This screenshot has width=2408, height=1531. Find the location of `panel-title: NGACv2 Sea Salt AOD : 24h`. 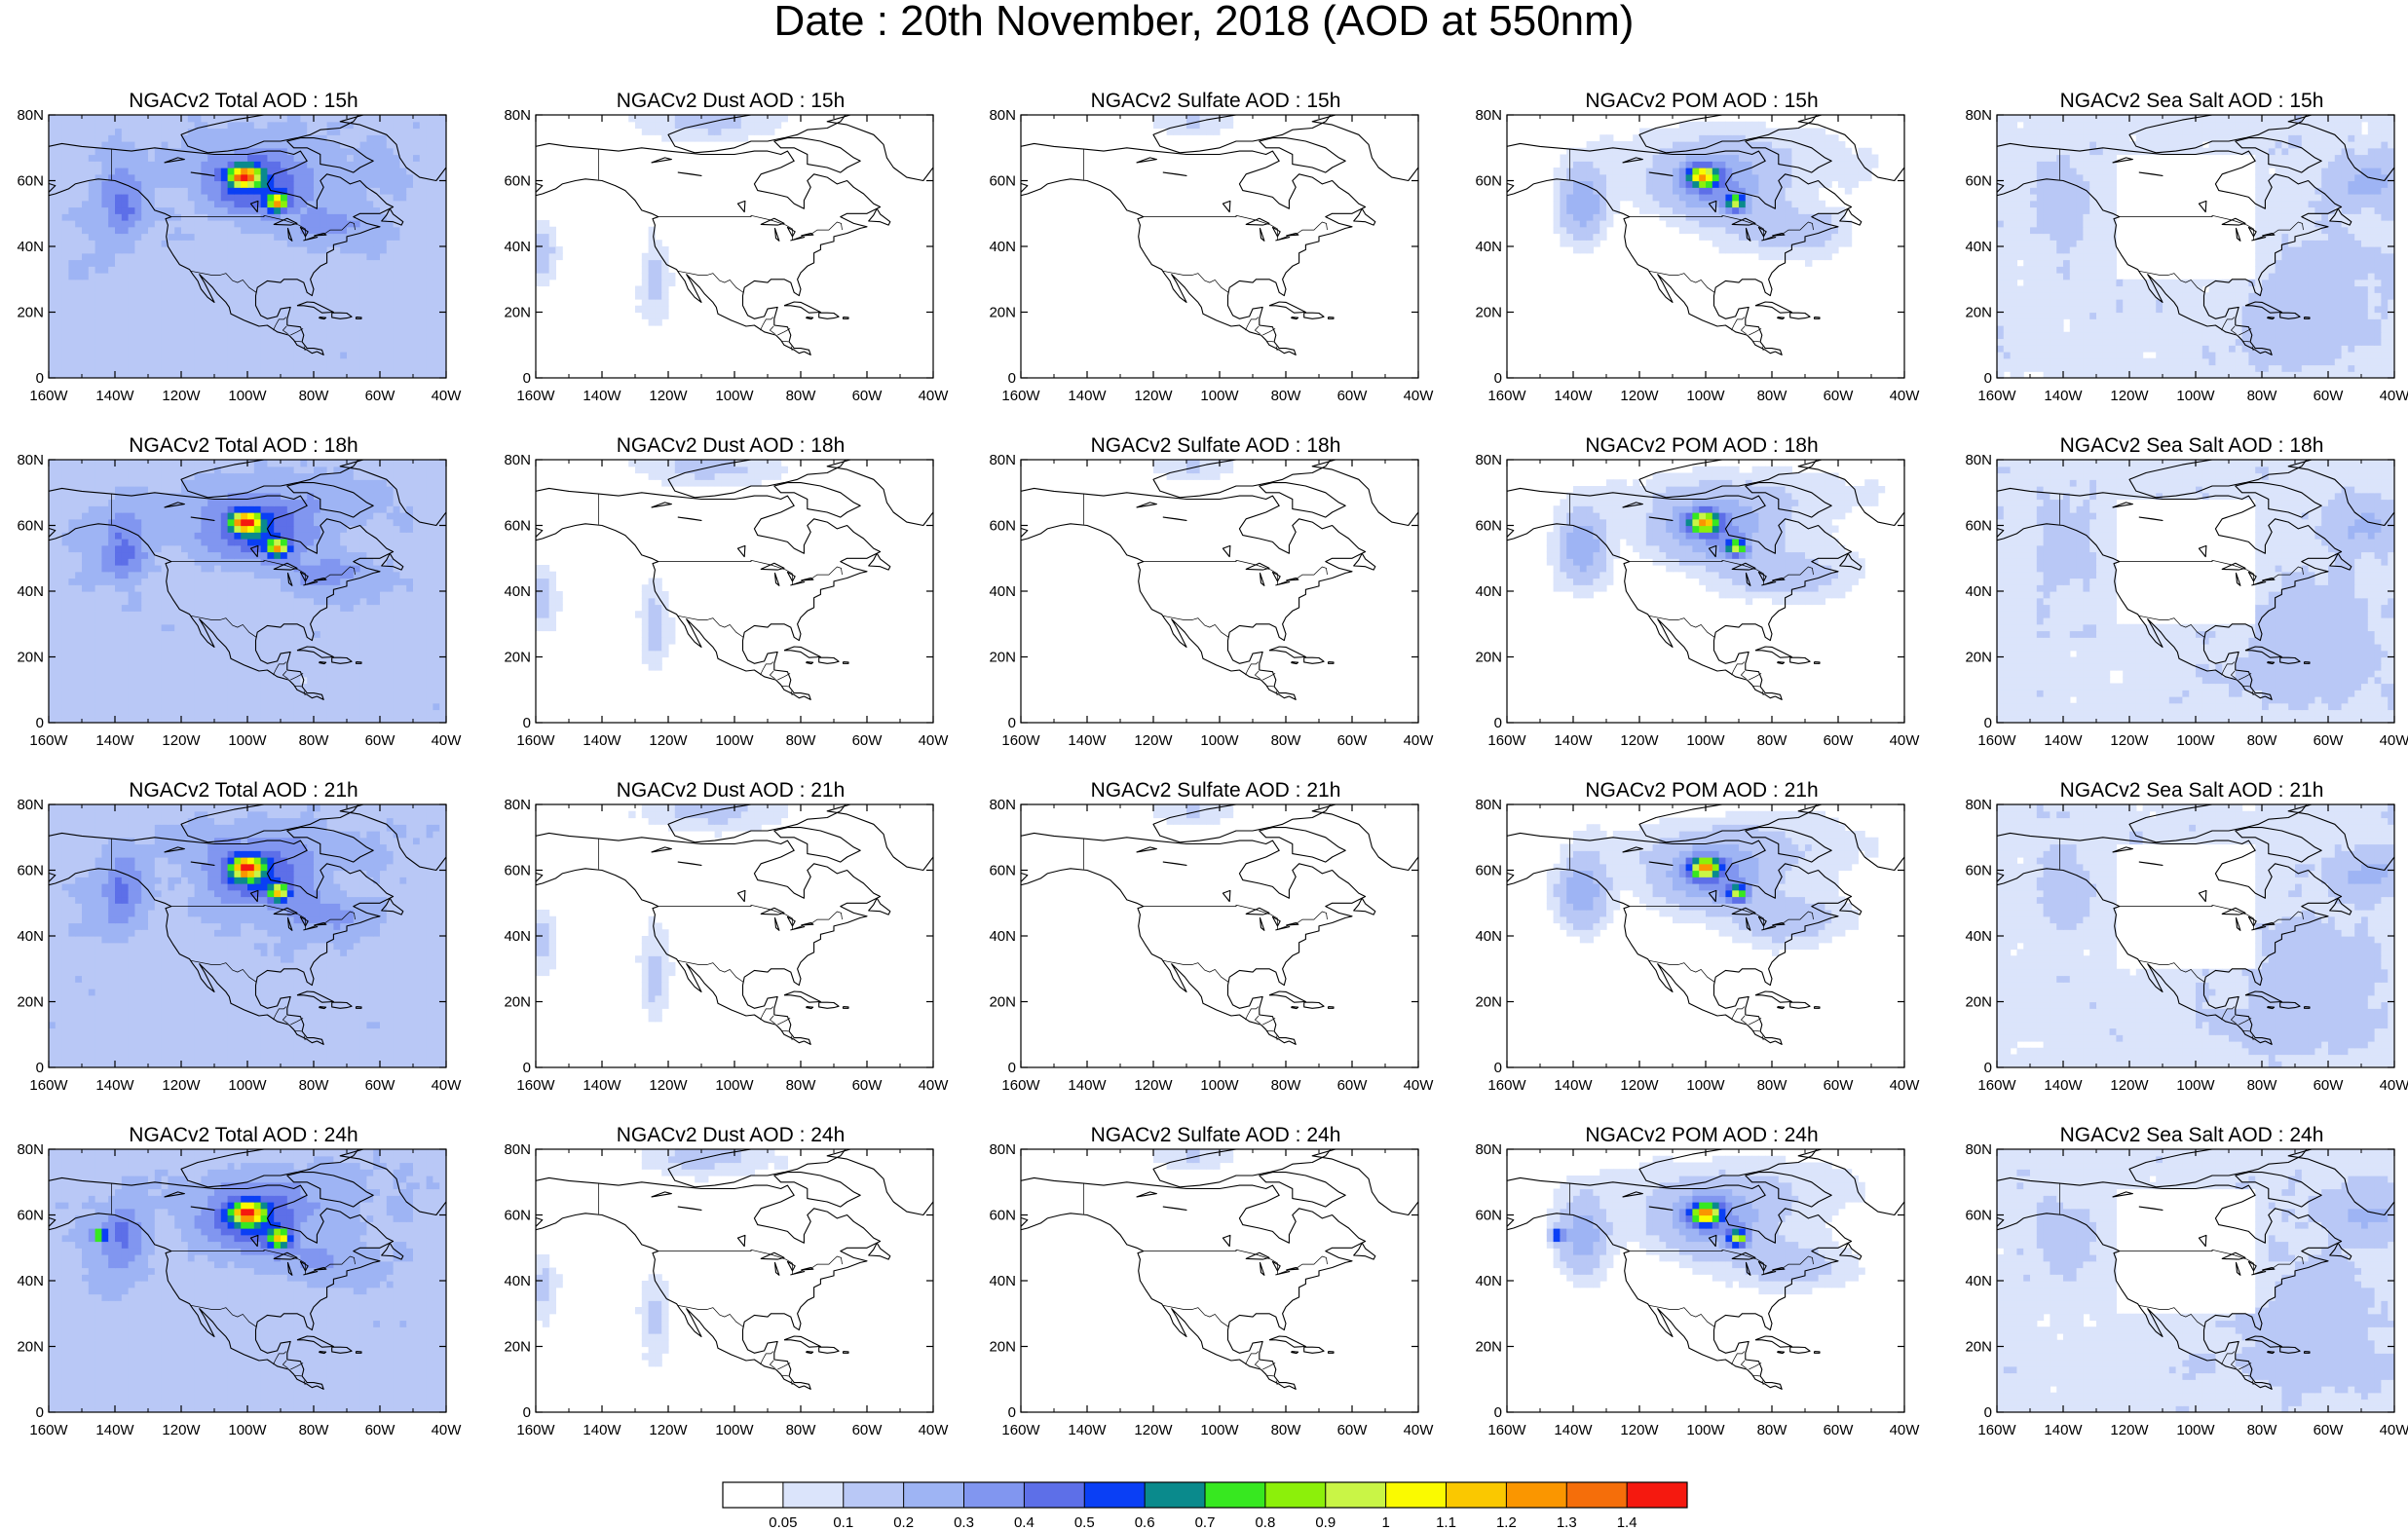

panel-title: NGACv2 Sea Salt AOD : 24h is located at coordinates (2178, 1136).